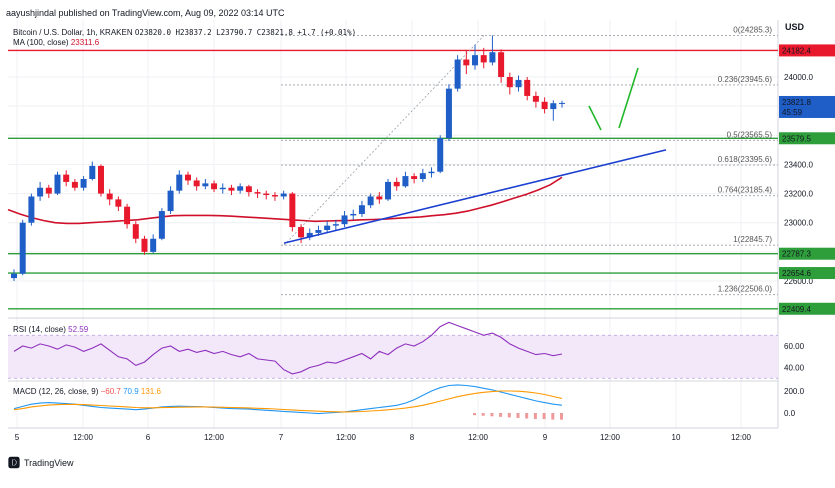 The image size is (835, 488). What do you see at coordinates (752, 29) in the screenshot?
I see `fib-label: 0(24285.3)` at bounding box center [752, 29].